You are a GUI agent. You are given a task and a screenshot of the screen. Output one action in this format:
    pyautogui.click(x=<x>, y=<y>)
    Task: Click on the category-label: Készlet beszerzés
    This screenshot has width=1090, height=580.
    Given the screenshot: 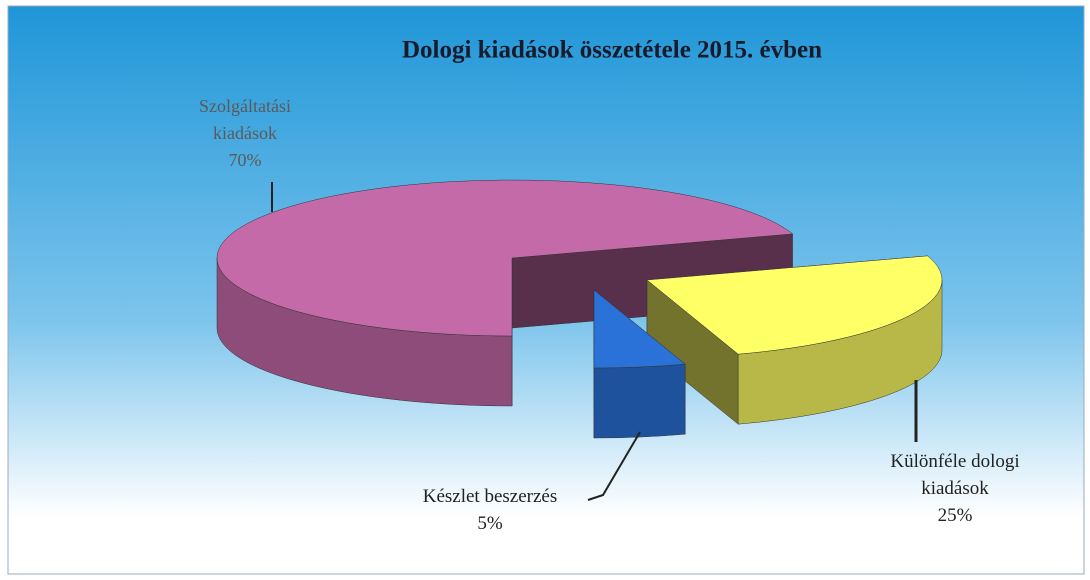 What is the action you would take?
    pyautogui.click(x=490, y=496)
    